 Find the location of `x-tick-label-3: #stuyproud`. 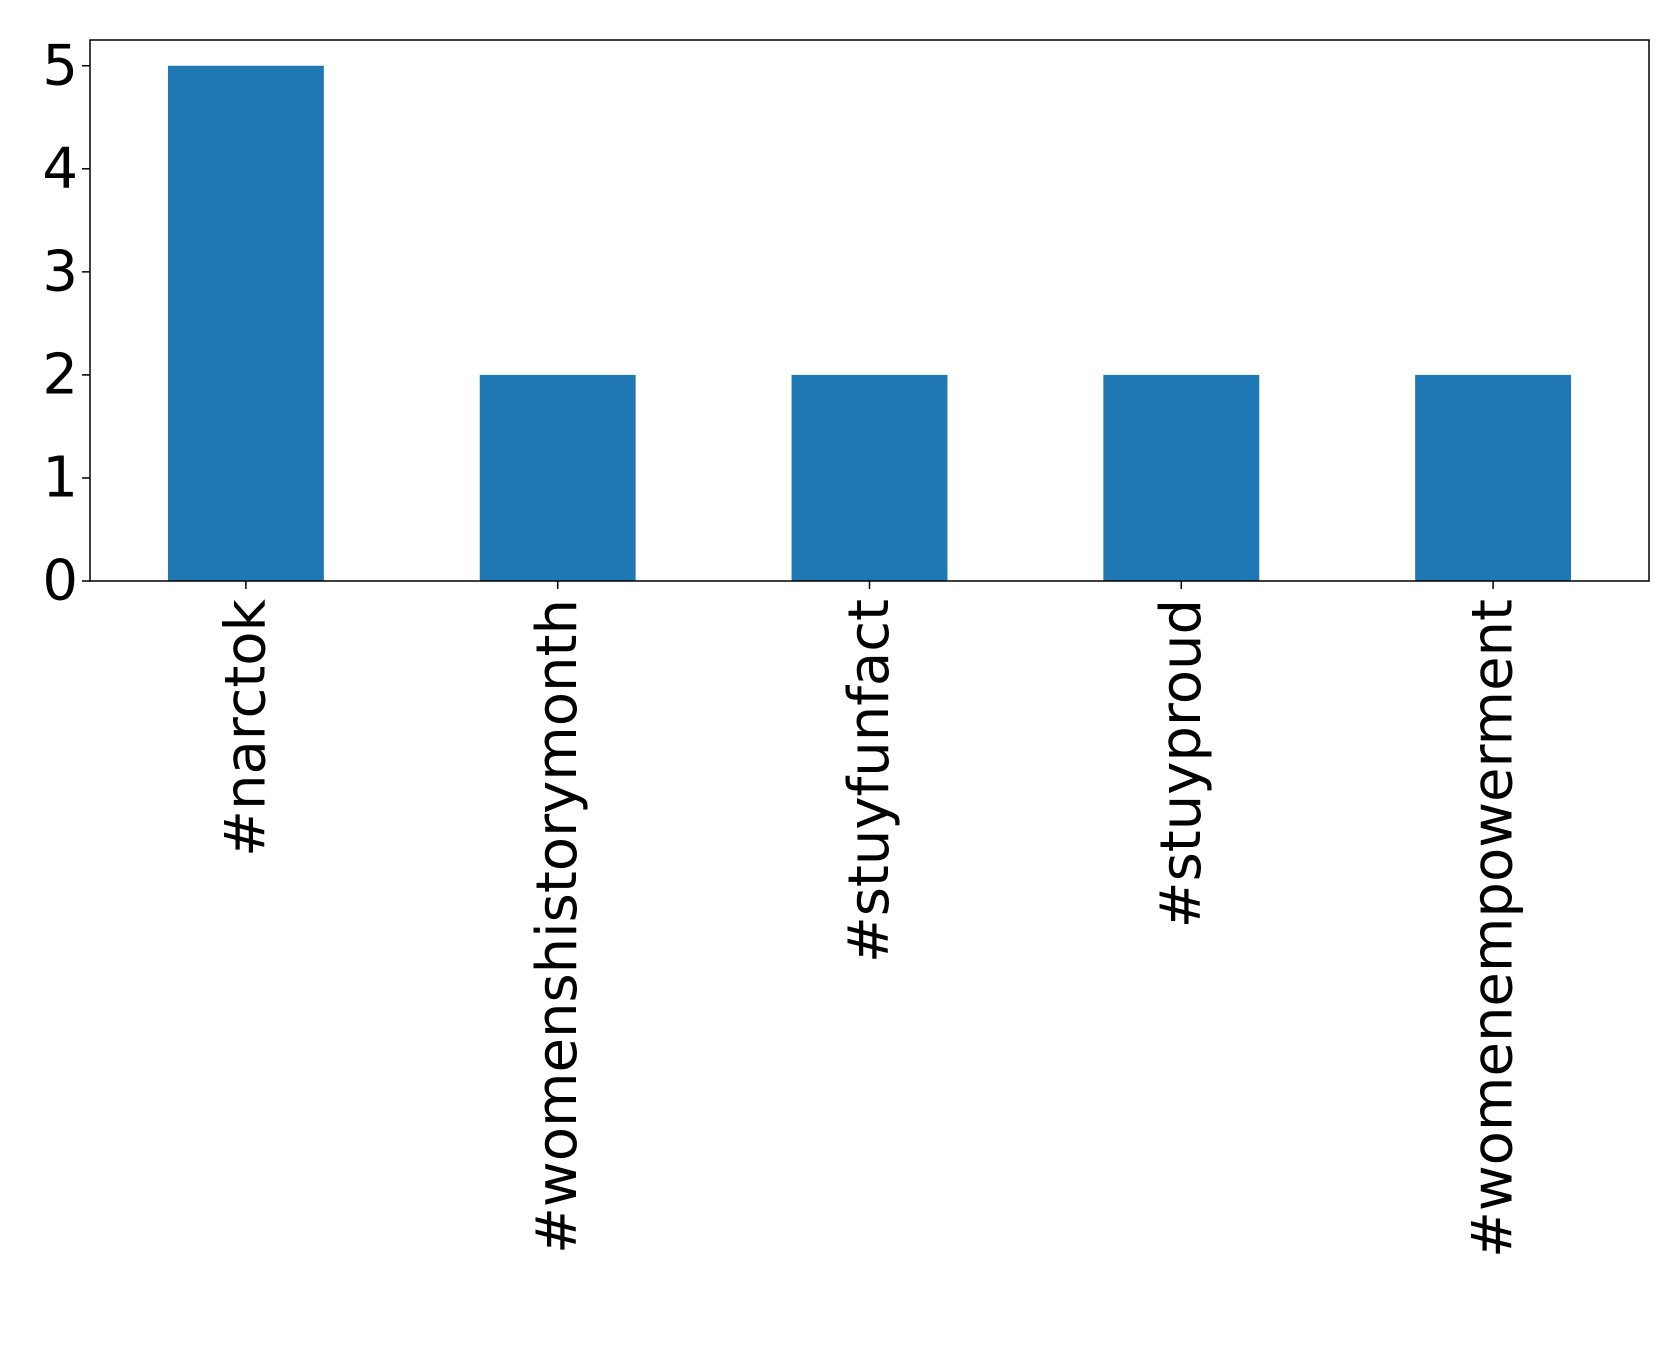

x-tick-label-3: #stuyproud is located at coordinates (1181, 763).